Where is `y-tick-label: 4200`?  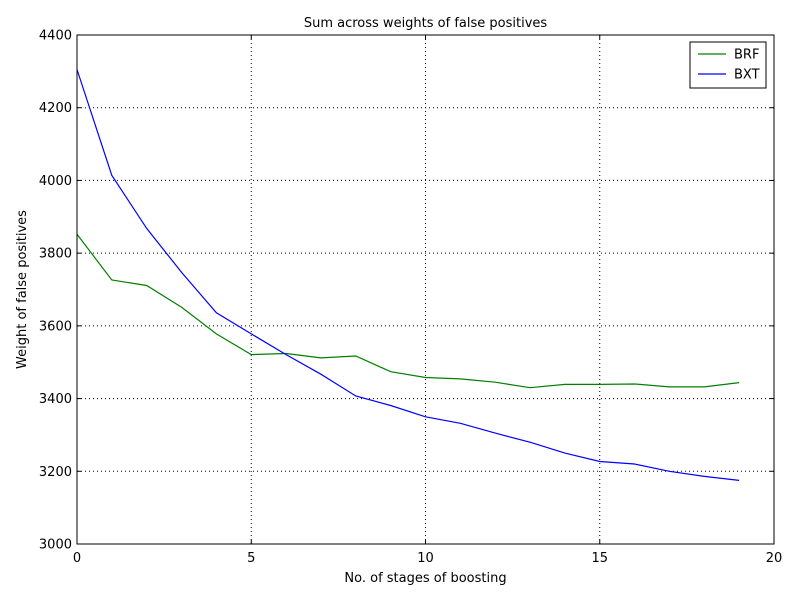 y-tick-label: 4200 is located at coordinates (55, 108).